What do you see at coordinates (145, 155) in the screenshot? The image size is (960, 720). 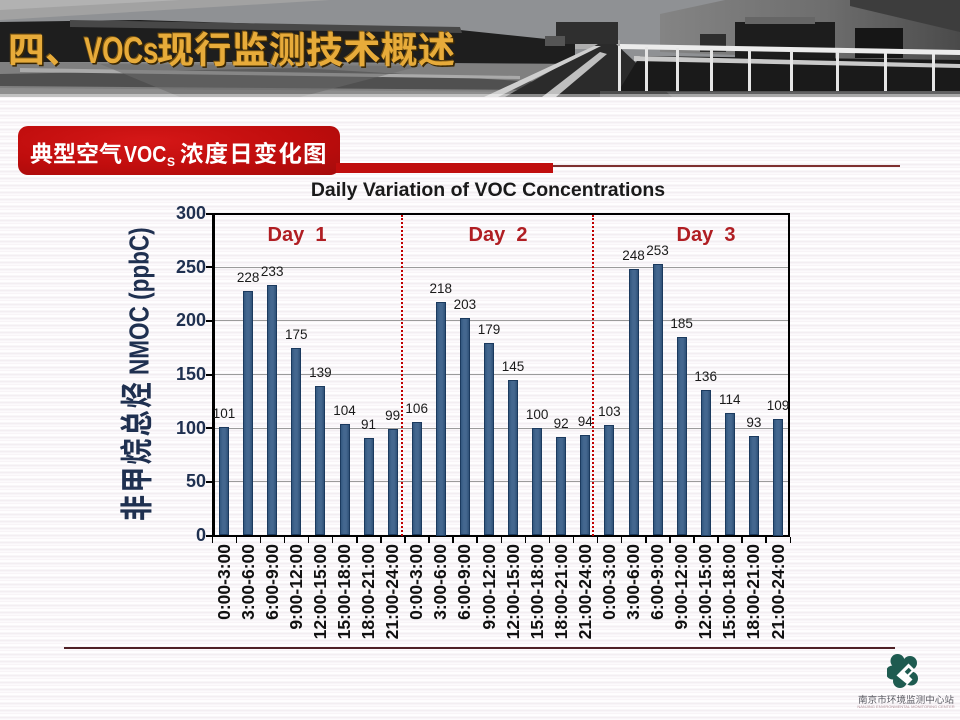 I see `svg-text: VOC` at bounding box center [145, 155].